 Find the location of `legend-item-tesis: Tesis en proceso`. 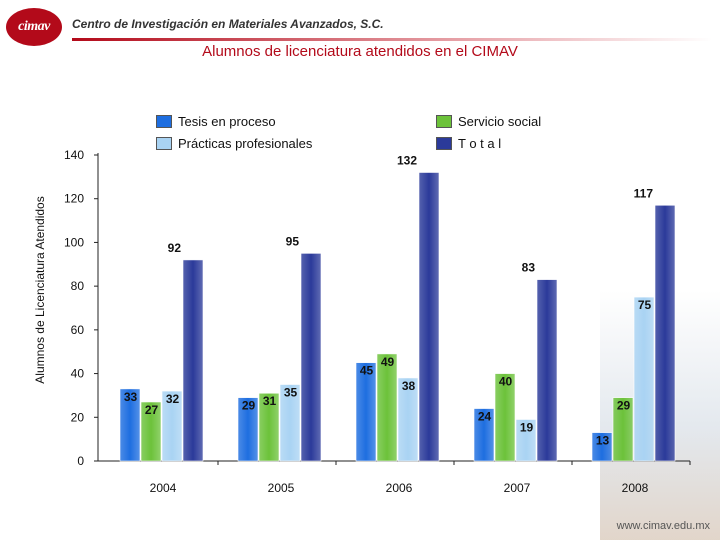

legend-item-tesis: Tesis en proceso is located at coordinates (216, 121).